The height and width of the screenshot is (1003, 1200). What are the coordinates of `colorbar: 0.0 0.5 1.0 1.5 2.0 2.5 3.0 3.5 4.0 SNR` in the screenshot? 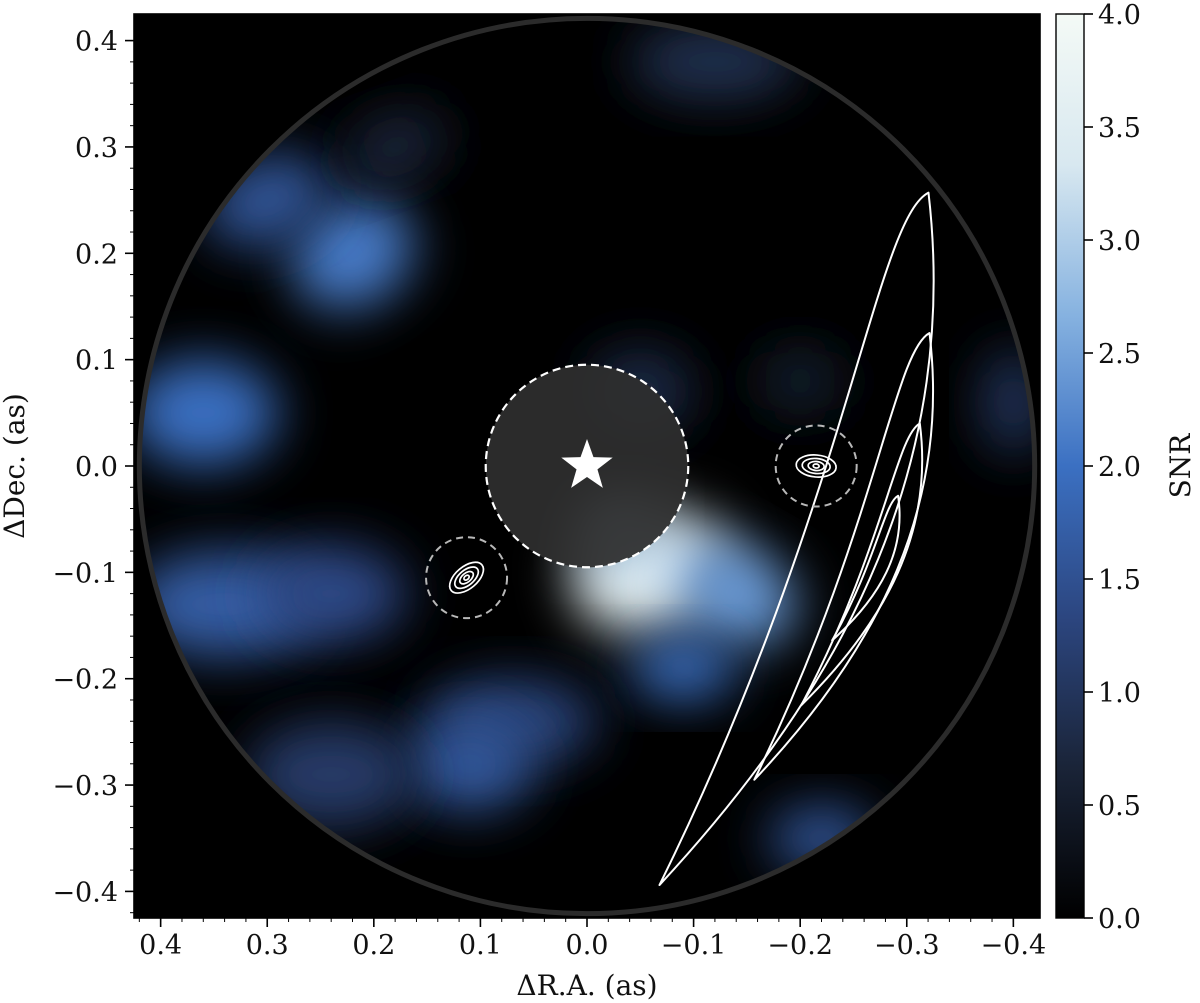 It's located at (1126, 467).